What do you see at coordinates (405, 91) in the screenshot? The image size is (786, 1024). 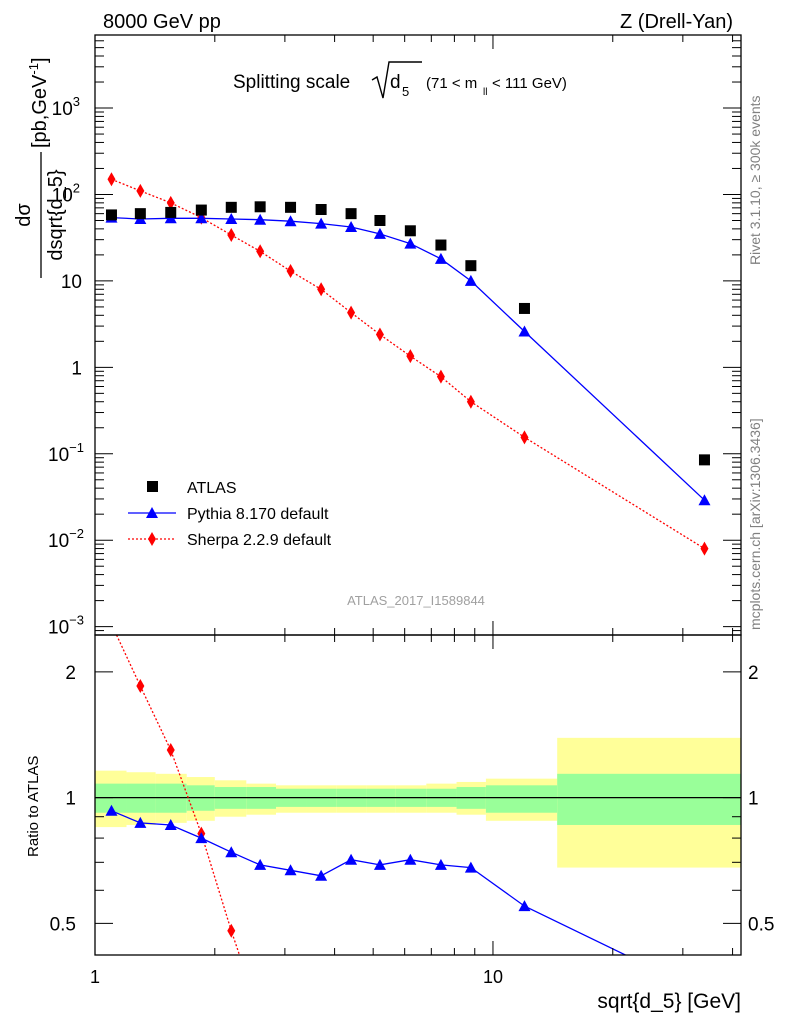 I see `plot-title-sqrt-sub: 5` at bounding box center [405, 91].